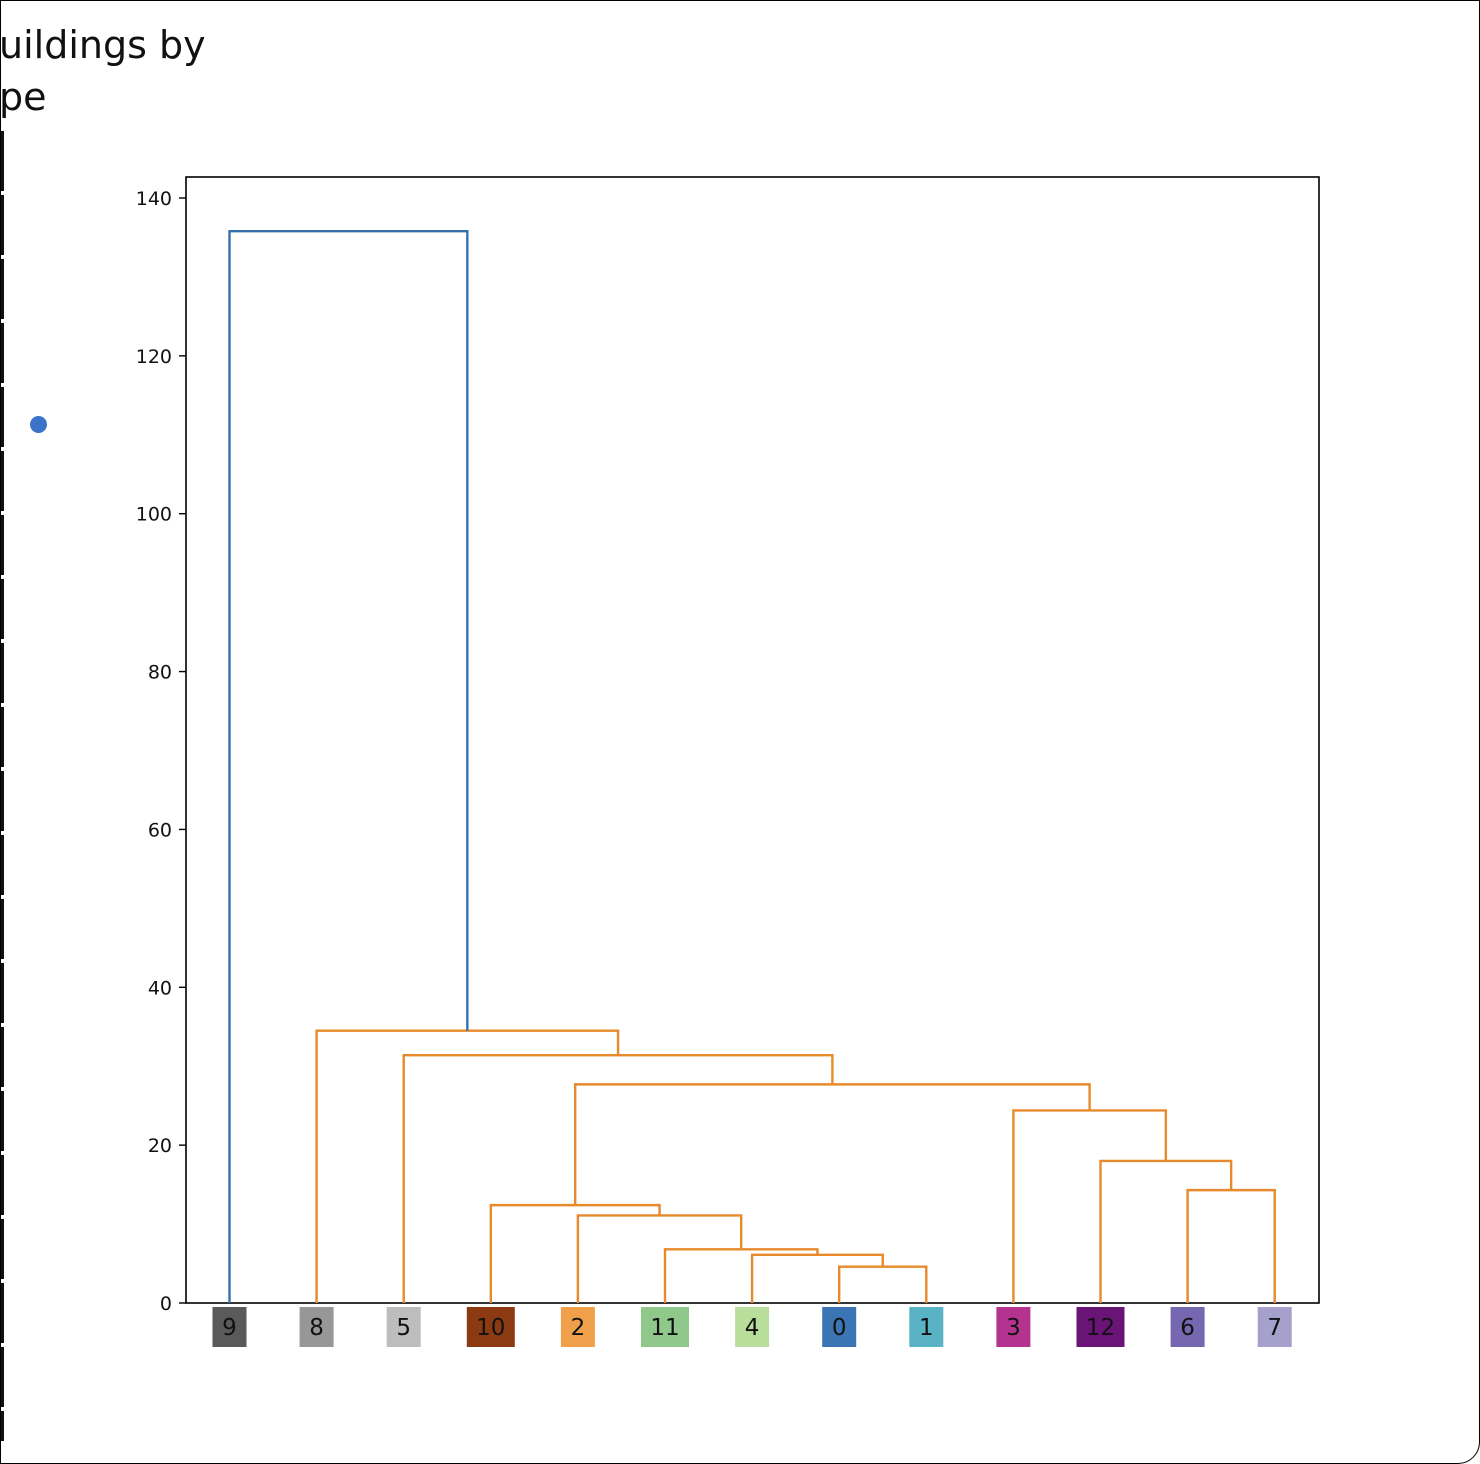  Describe the element at coordinates (173, 1304) in the screenshot. I see `y-tick: 0` at that location.